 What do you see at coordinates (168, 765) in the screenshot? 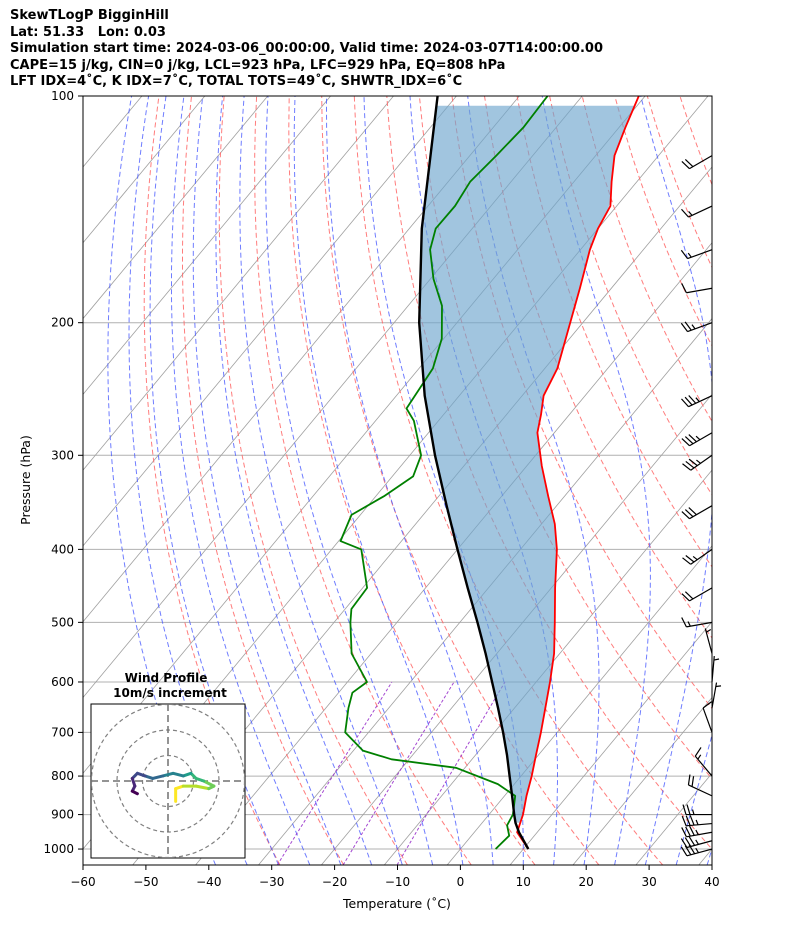
I see `wind-profile-inset: Wind Profile 10m/s increment` at bounding box center [168, 765].